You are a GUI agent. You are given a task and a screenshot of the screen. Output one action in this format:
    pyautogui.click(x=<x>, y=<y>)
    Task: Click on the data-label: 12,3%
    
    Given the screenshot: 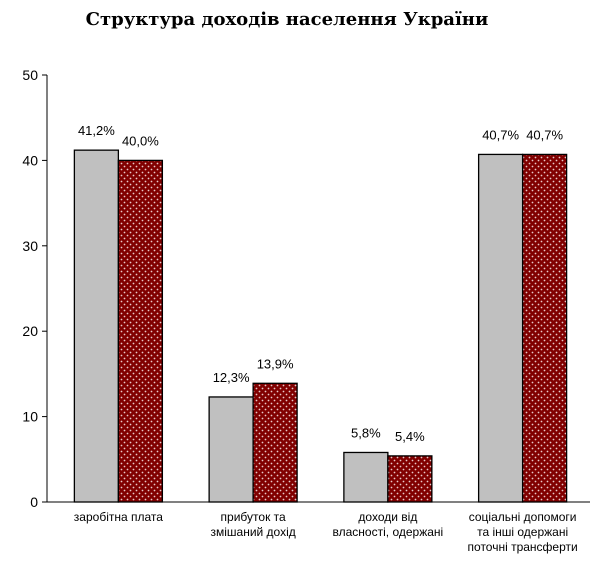 What is the action you would take?
    pyautogui.click(x=231, y=377)
    